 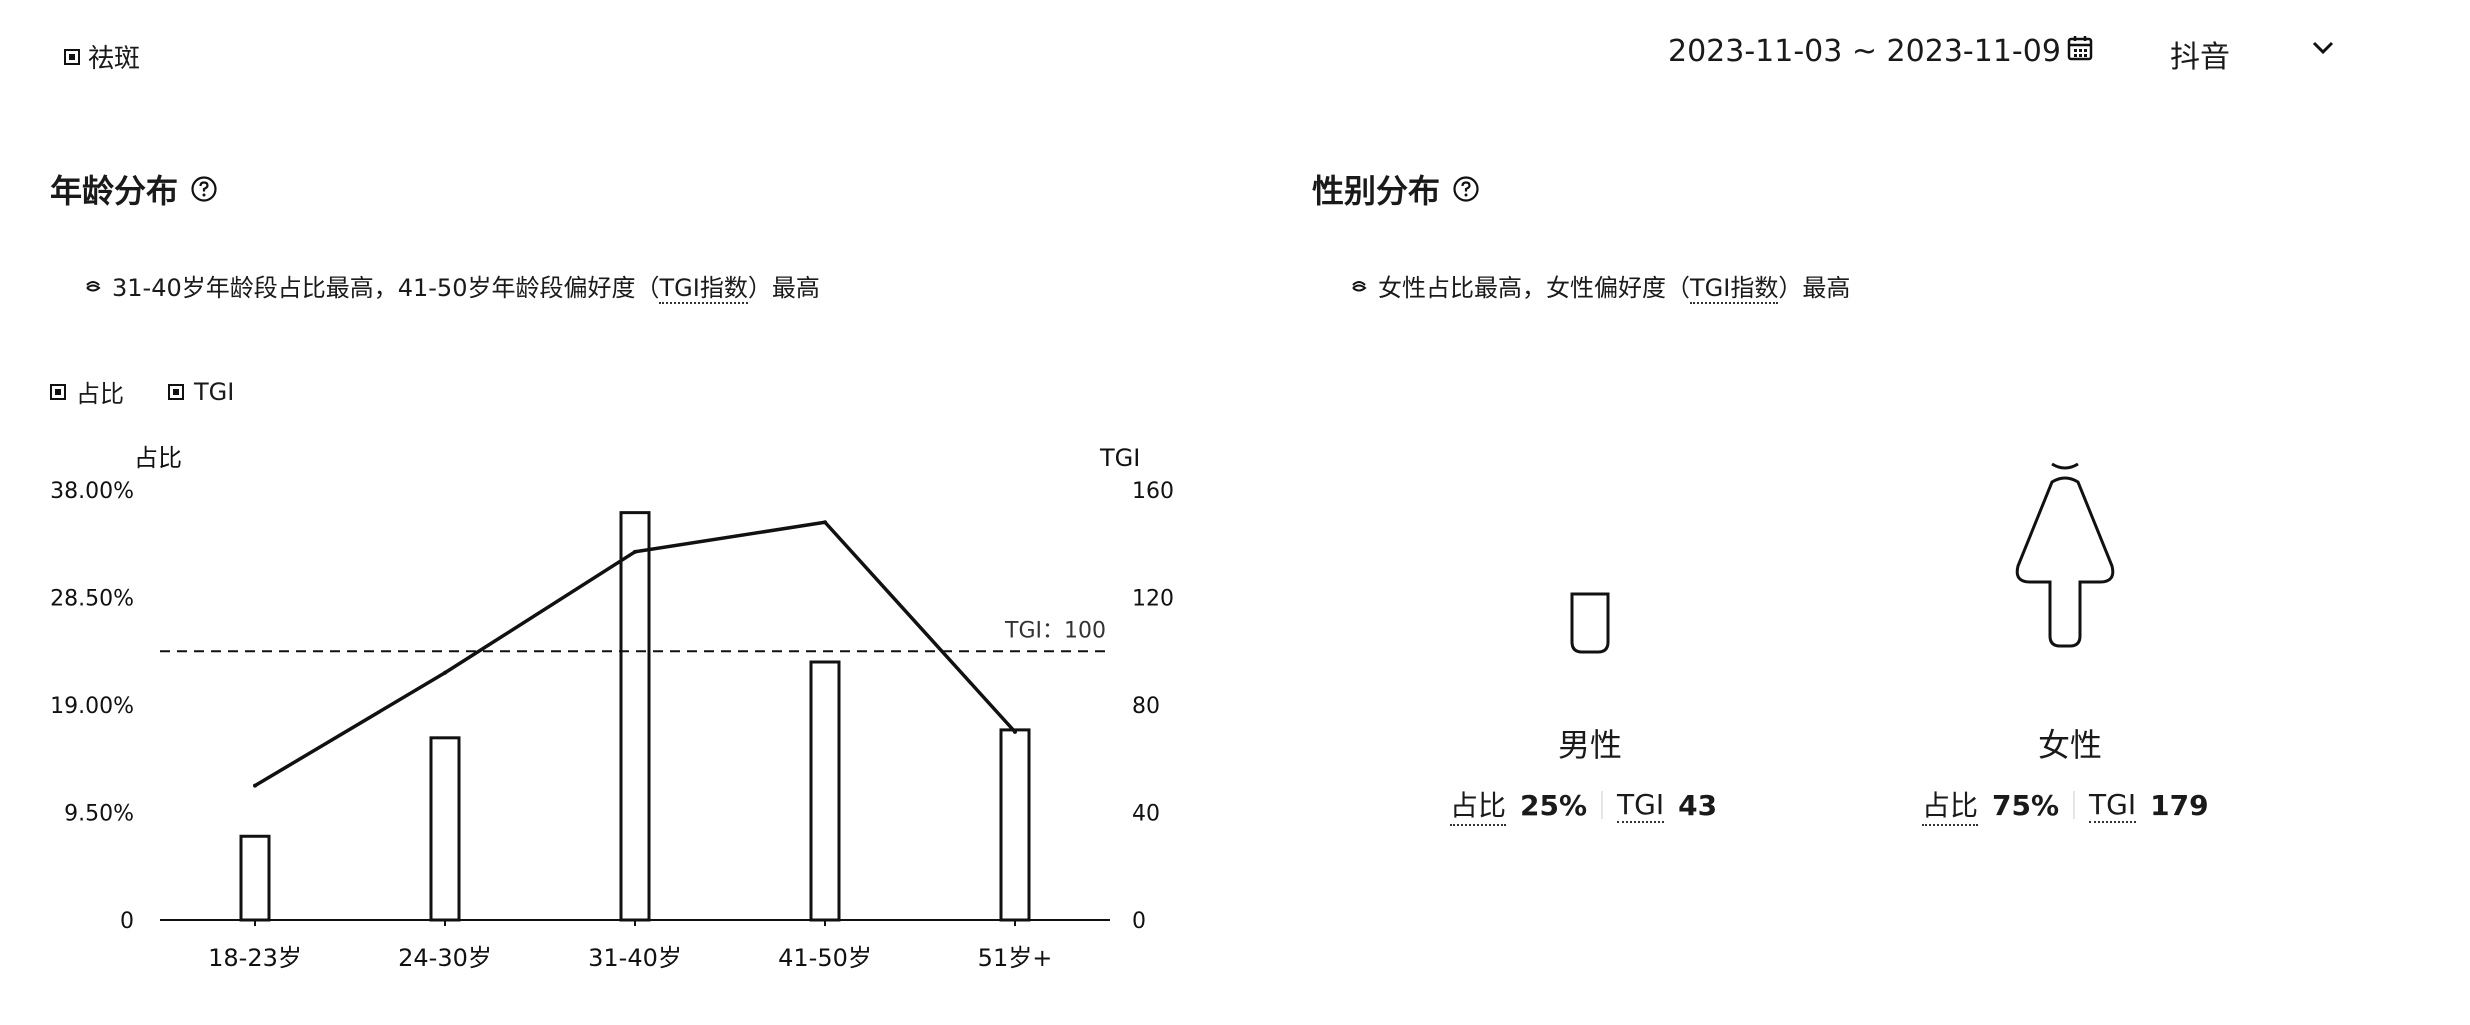 What do you see at coordinates (1153, 491) in the screenshot?
I see `y2-tick-label: 160` at bounding box center [1153, 491].